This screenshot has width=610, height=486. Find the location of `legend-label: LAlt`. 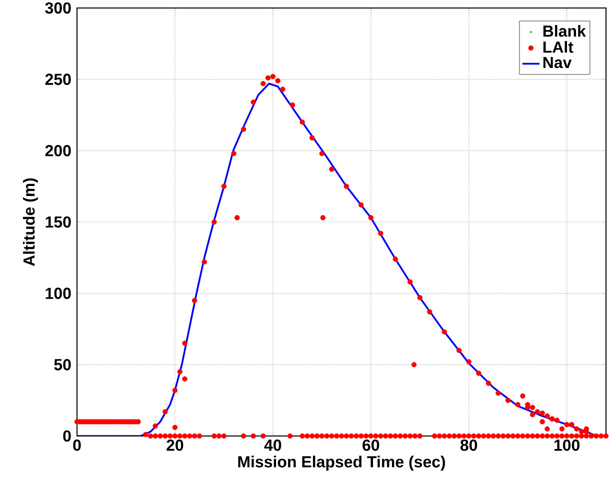

legend-label: LAlt is located at coordinates (558, 47).